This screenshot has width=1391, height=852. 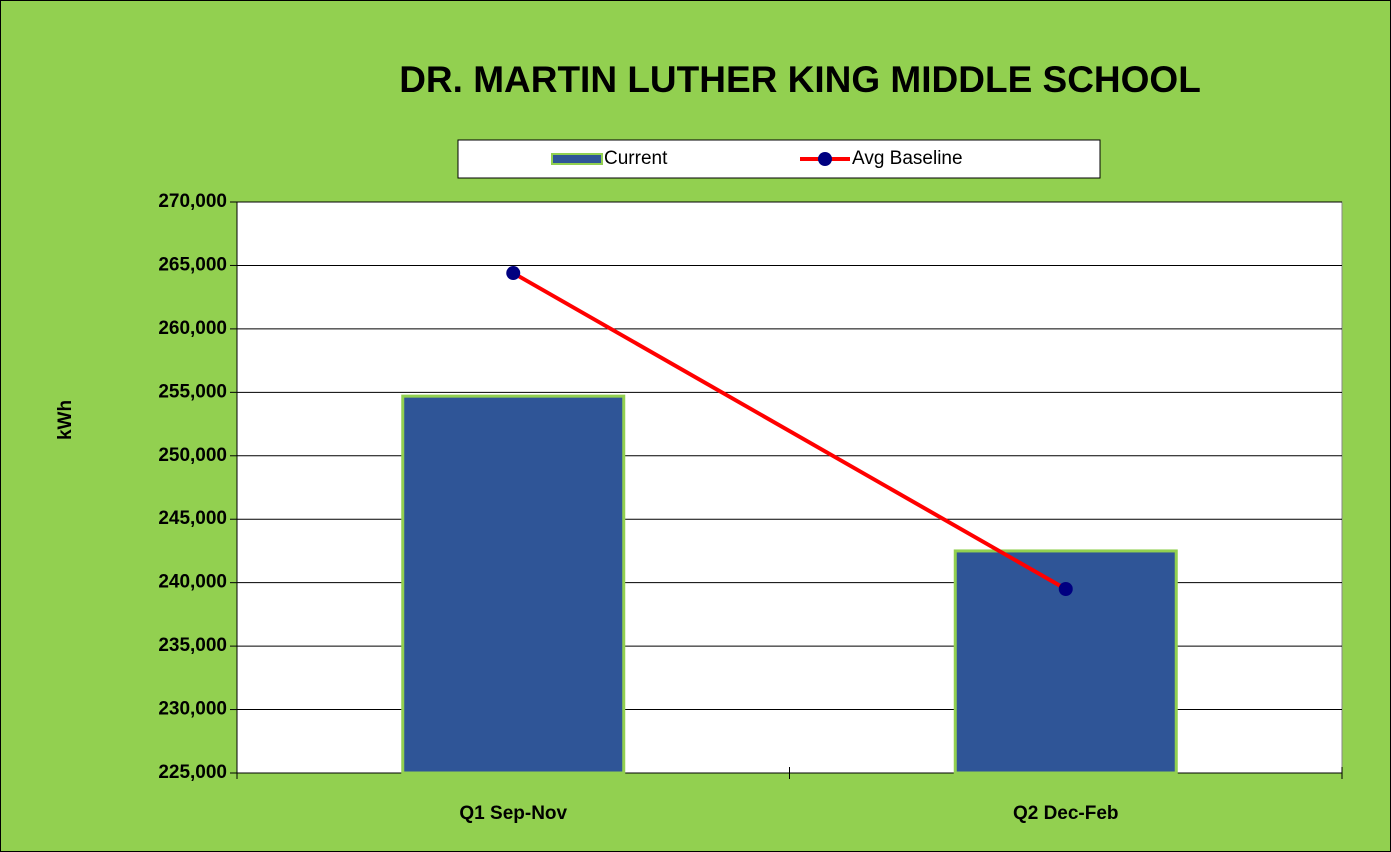 I want to click on legend-label: Avg Baseline, so click(x=907, y=158).